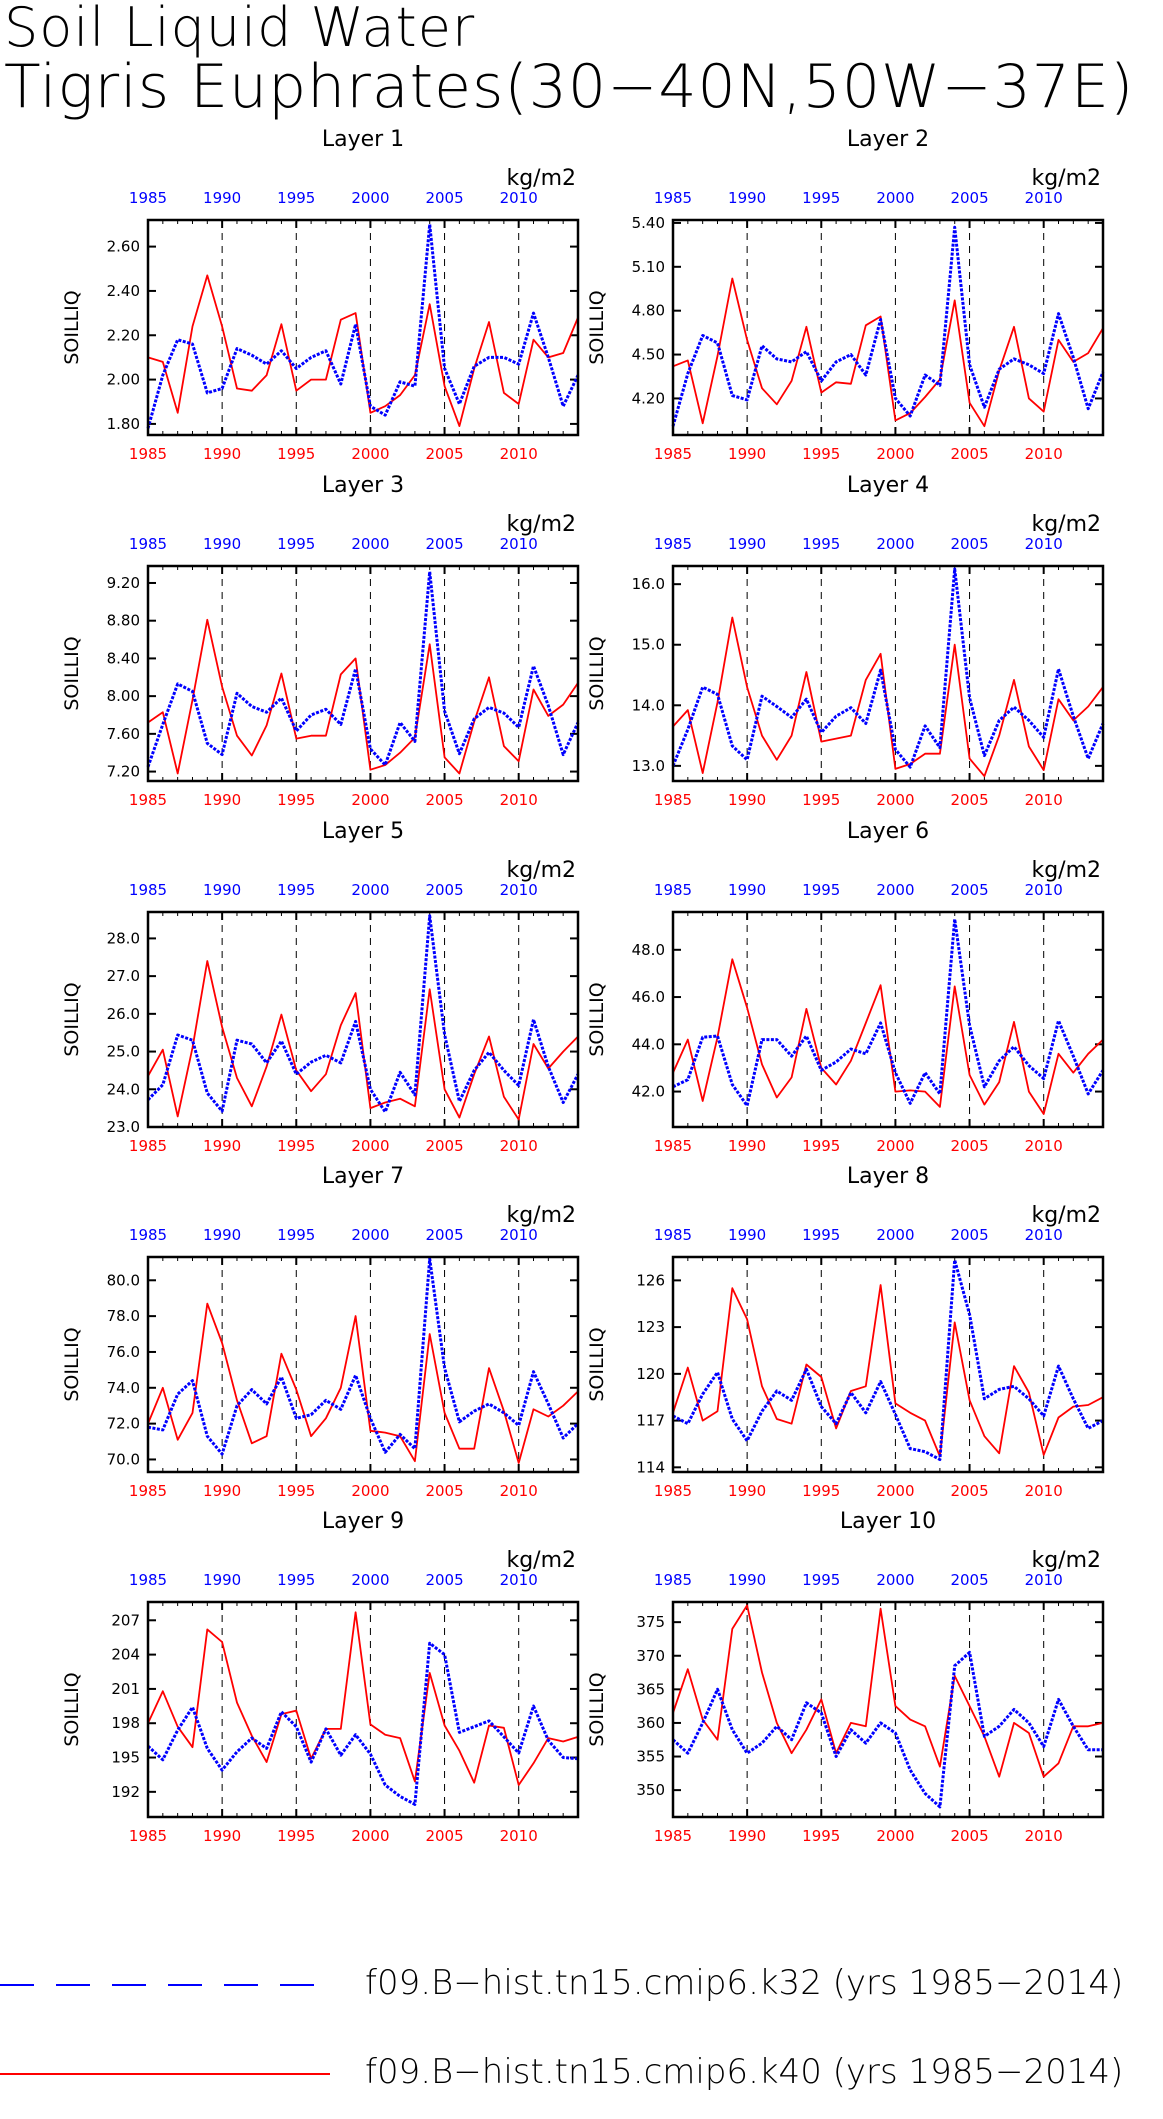 This screenshot has width=1163, height=2119. I want to click on y-tick-label: 8.80, so click(123, 621).